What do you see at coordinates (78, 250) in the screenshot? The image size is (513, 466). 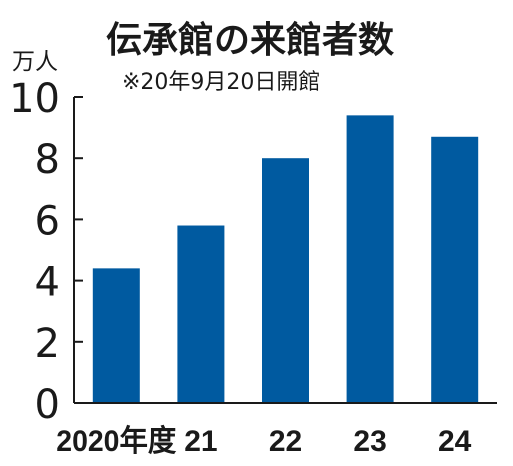 I see `y-axis-tick-marks` at bounding box center [78, 250].